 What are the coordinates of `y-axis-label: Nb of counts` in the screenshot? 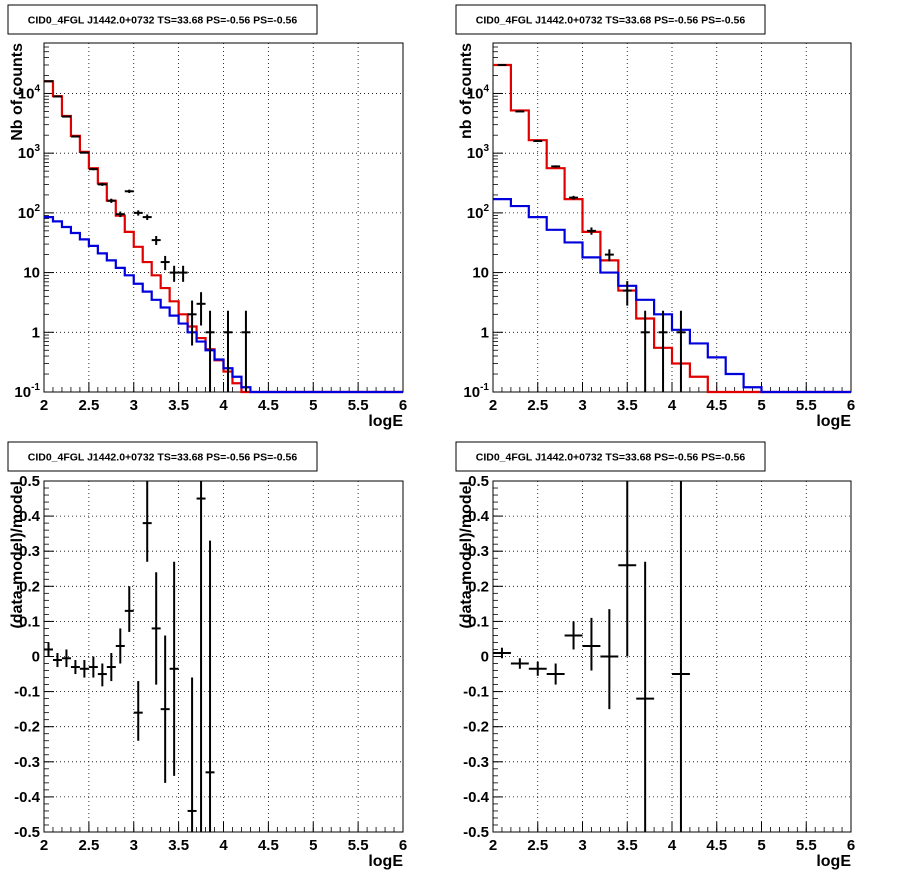 It's located at (17, 92).